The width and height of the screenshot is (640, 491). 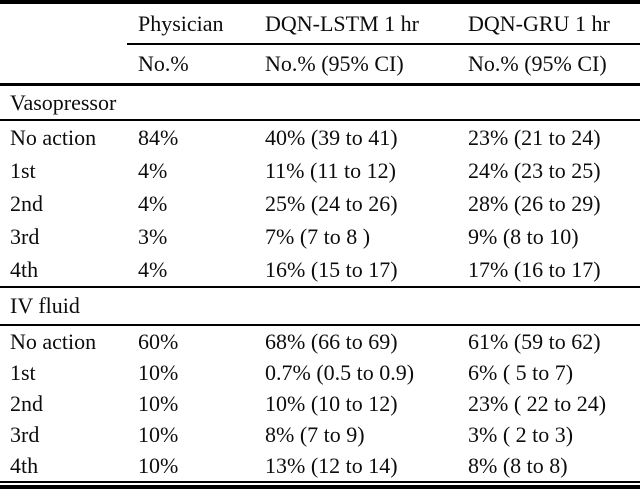 What do you see at coordinates (196, 65) in the screenshot?
I see `subheader-physician: No.%` at bounding box center [196, 65].